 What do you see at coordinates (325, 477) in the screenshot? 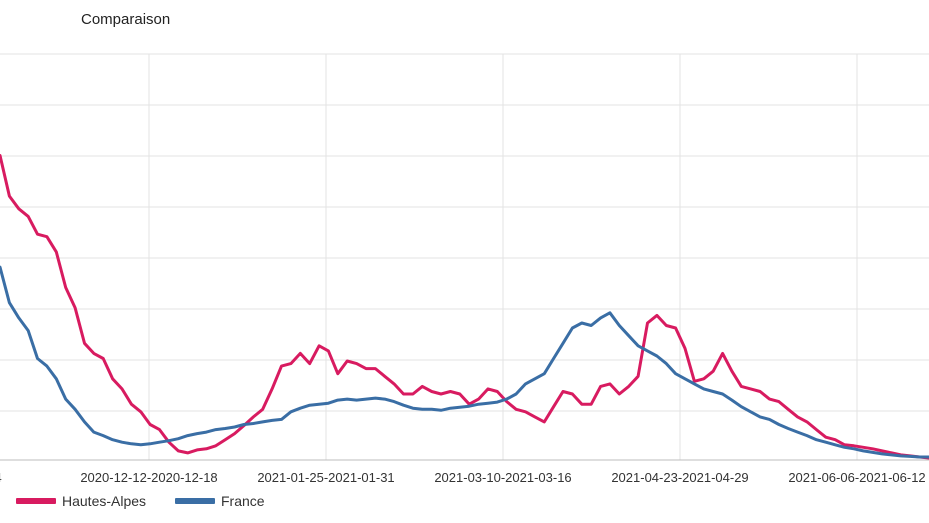
I see `x-tick-label: 2021-01-25-2021-01-31` at bounding box center [325, 477].